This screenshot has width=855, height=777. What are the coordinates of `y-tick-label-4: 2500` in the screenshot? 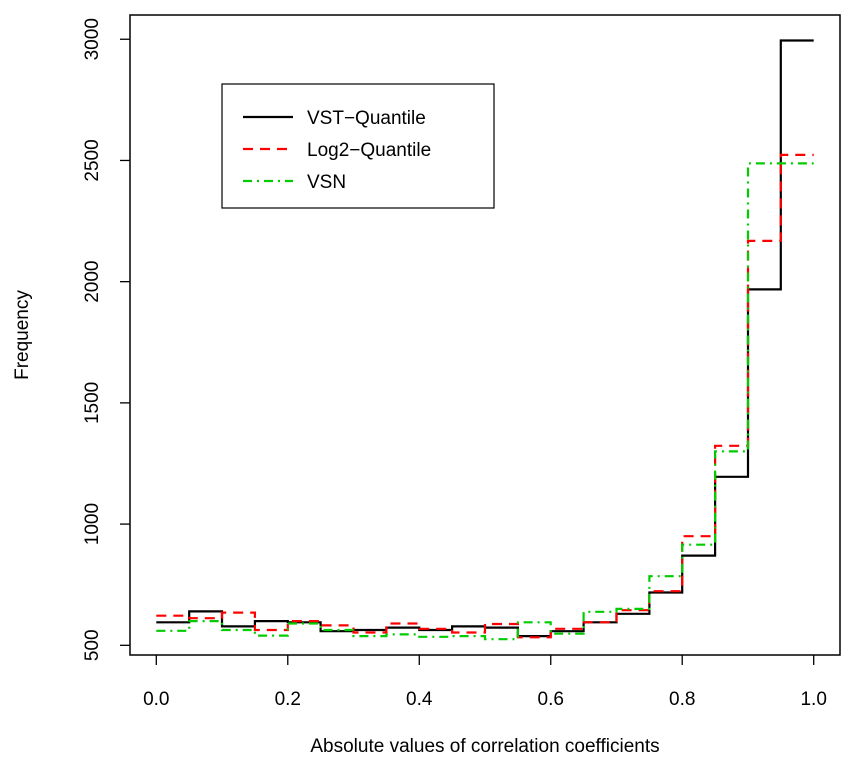 It's located at (92, 160).